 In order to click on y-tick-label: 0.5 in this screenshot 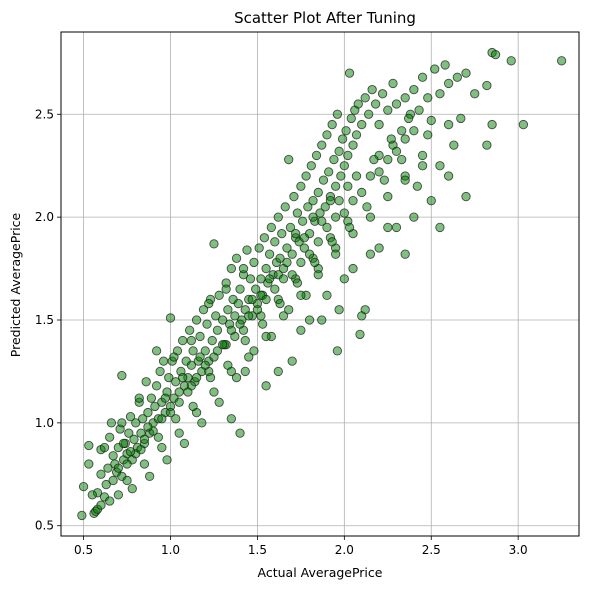, I will do `click(44, 526)`.